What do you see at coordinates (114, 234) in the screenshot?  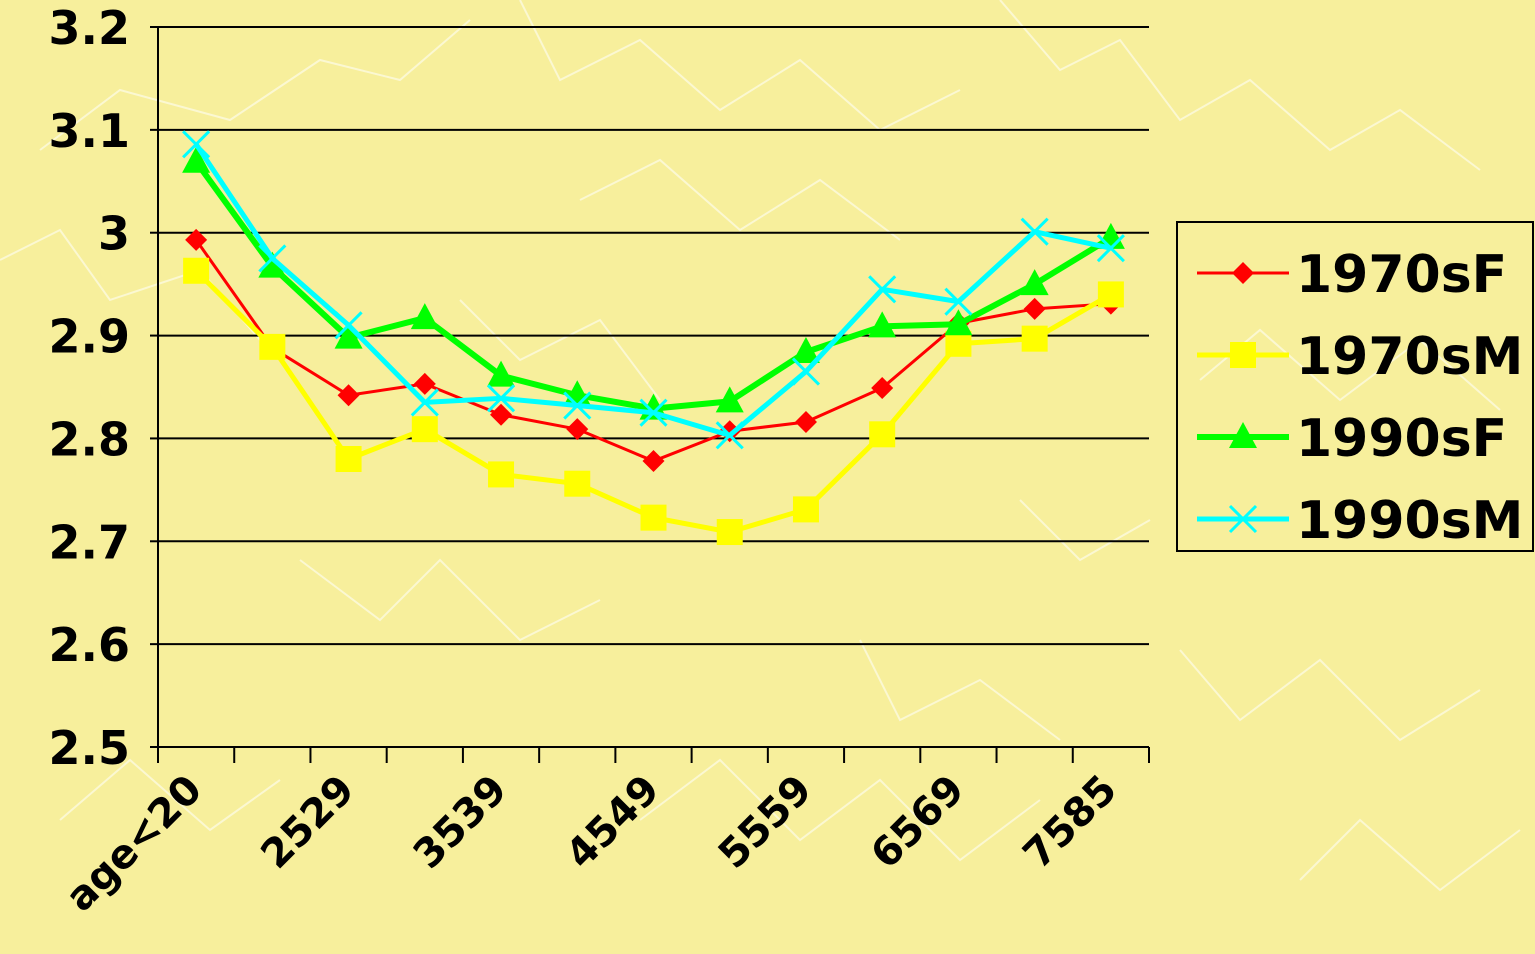 I see `y-tick-label: 3` at bounding box center [114, 234].